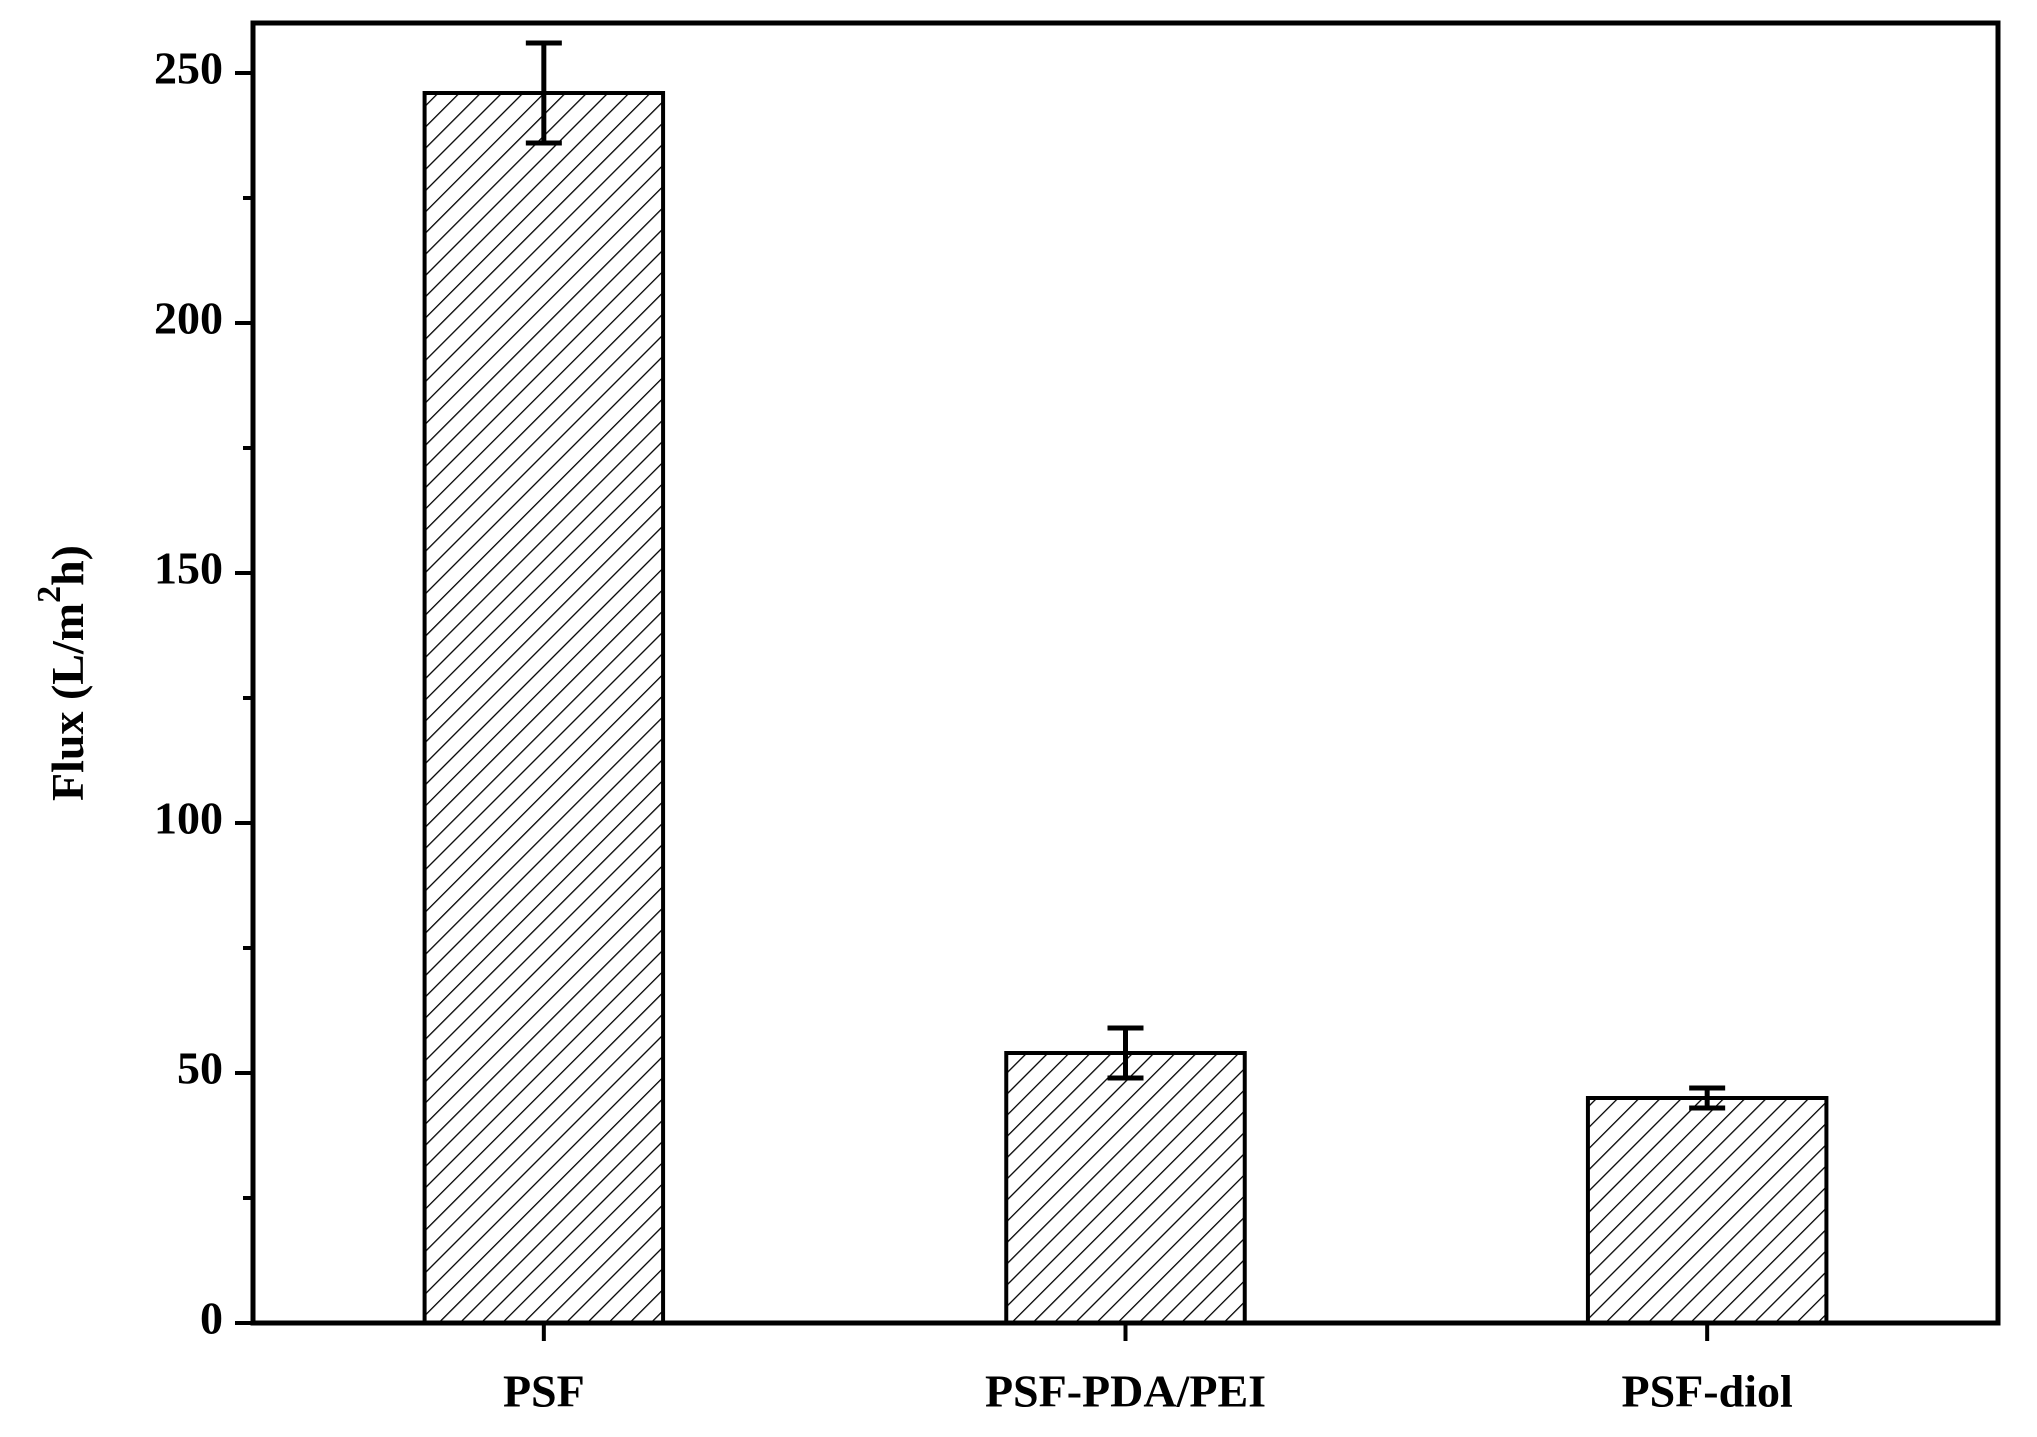 This screenshot has width=2037, height=1437. What do you see at coordinates (188, 318) in the screenshot?
I see `y-tick-label: 200` at bounding box center [188, 318].